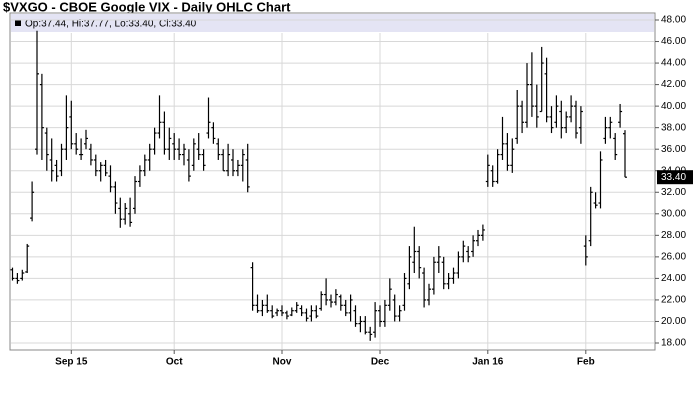 This screenshot has width=700, height=411. Describe the element at coordinates (174, 362) in the screenshot. I see `x-tick-label: Oct` at that location.